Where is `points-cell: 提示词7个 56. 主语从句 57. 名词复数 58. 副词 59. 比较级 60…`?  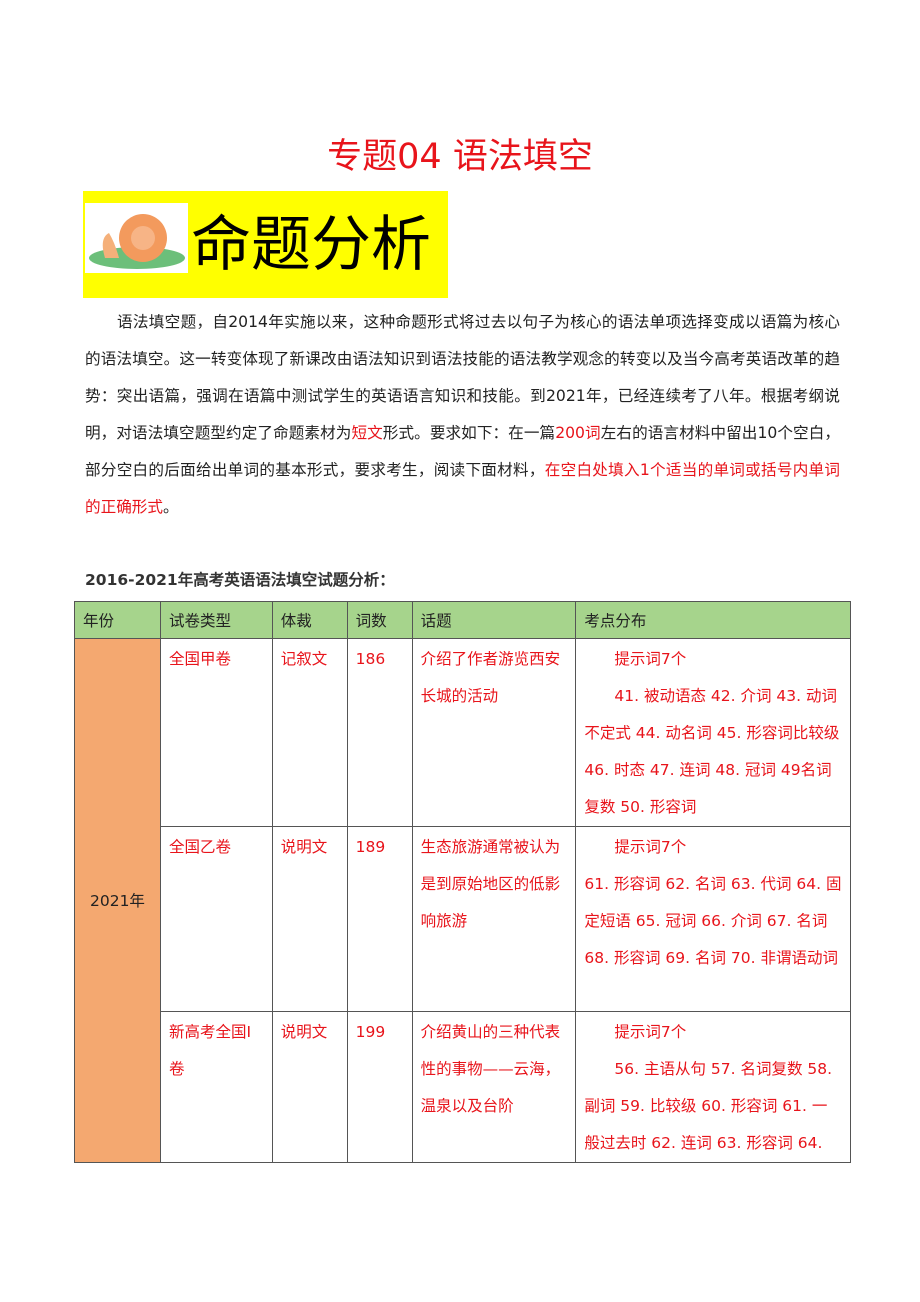 points-cell: 提示词7个 56. 主语从句 57. 名词复数 58. 副词 59. 比较级 60… is located at coordinates (713, 1087).